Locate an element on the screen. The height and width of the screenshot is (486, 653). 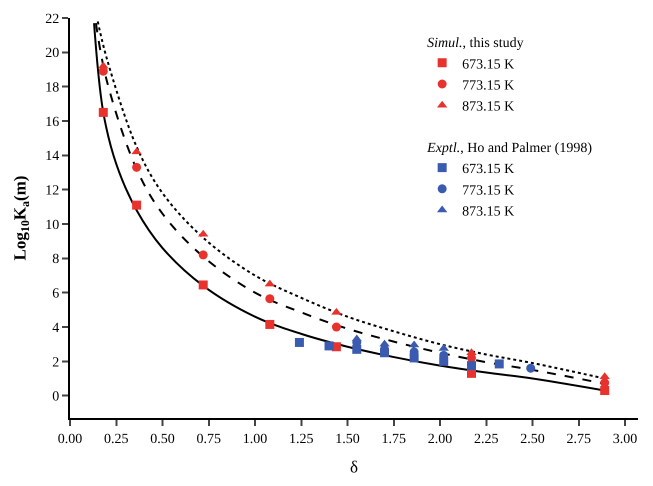
x-tick-label: 2.25 is located at coordinates (486, 439).